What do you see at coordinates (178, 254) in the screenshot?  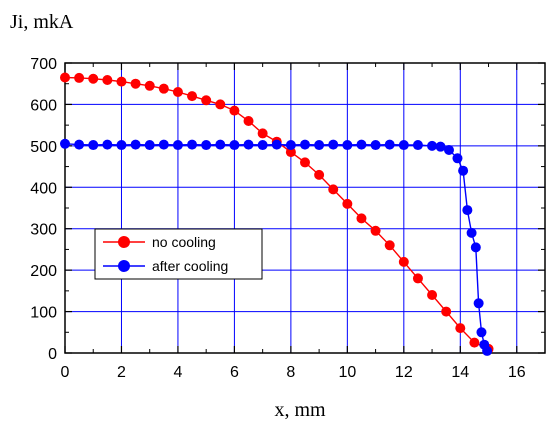 I see `legend: no cooling after cooling` at bounding box center [178, 254].